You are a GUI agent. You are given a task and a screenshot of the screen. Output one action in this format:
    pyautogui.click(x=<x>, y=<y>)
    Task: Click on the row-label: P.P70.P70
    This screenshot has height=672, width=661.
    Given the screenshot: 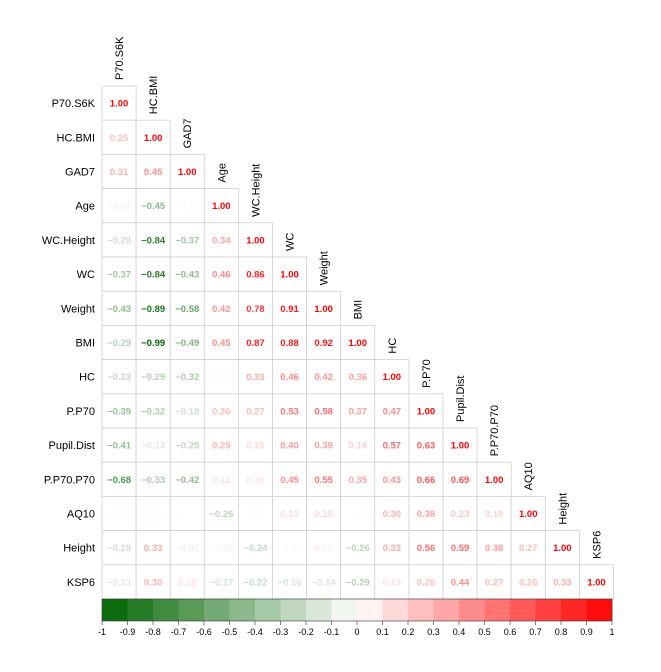 What is the action you would take?
    pyautogui.click(x=69, y=480)
    